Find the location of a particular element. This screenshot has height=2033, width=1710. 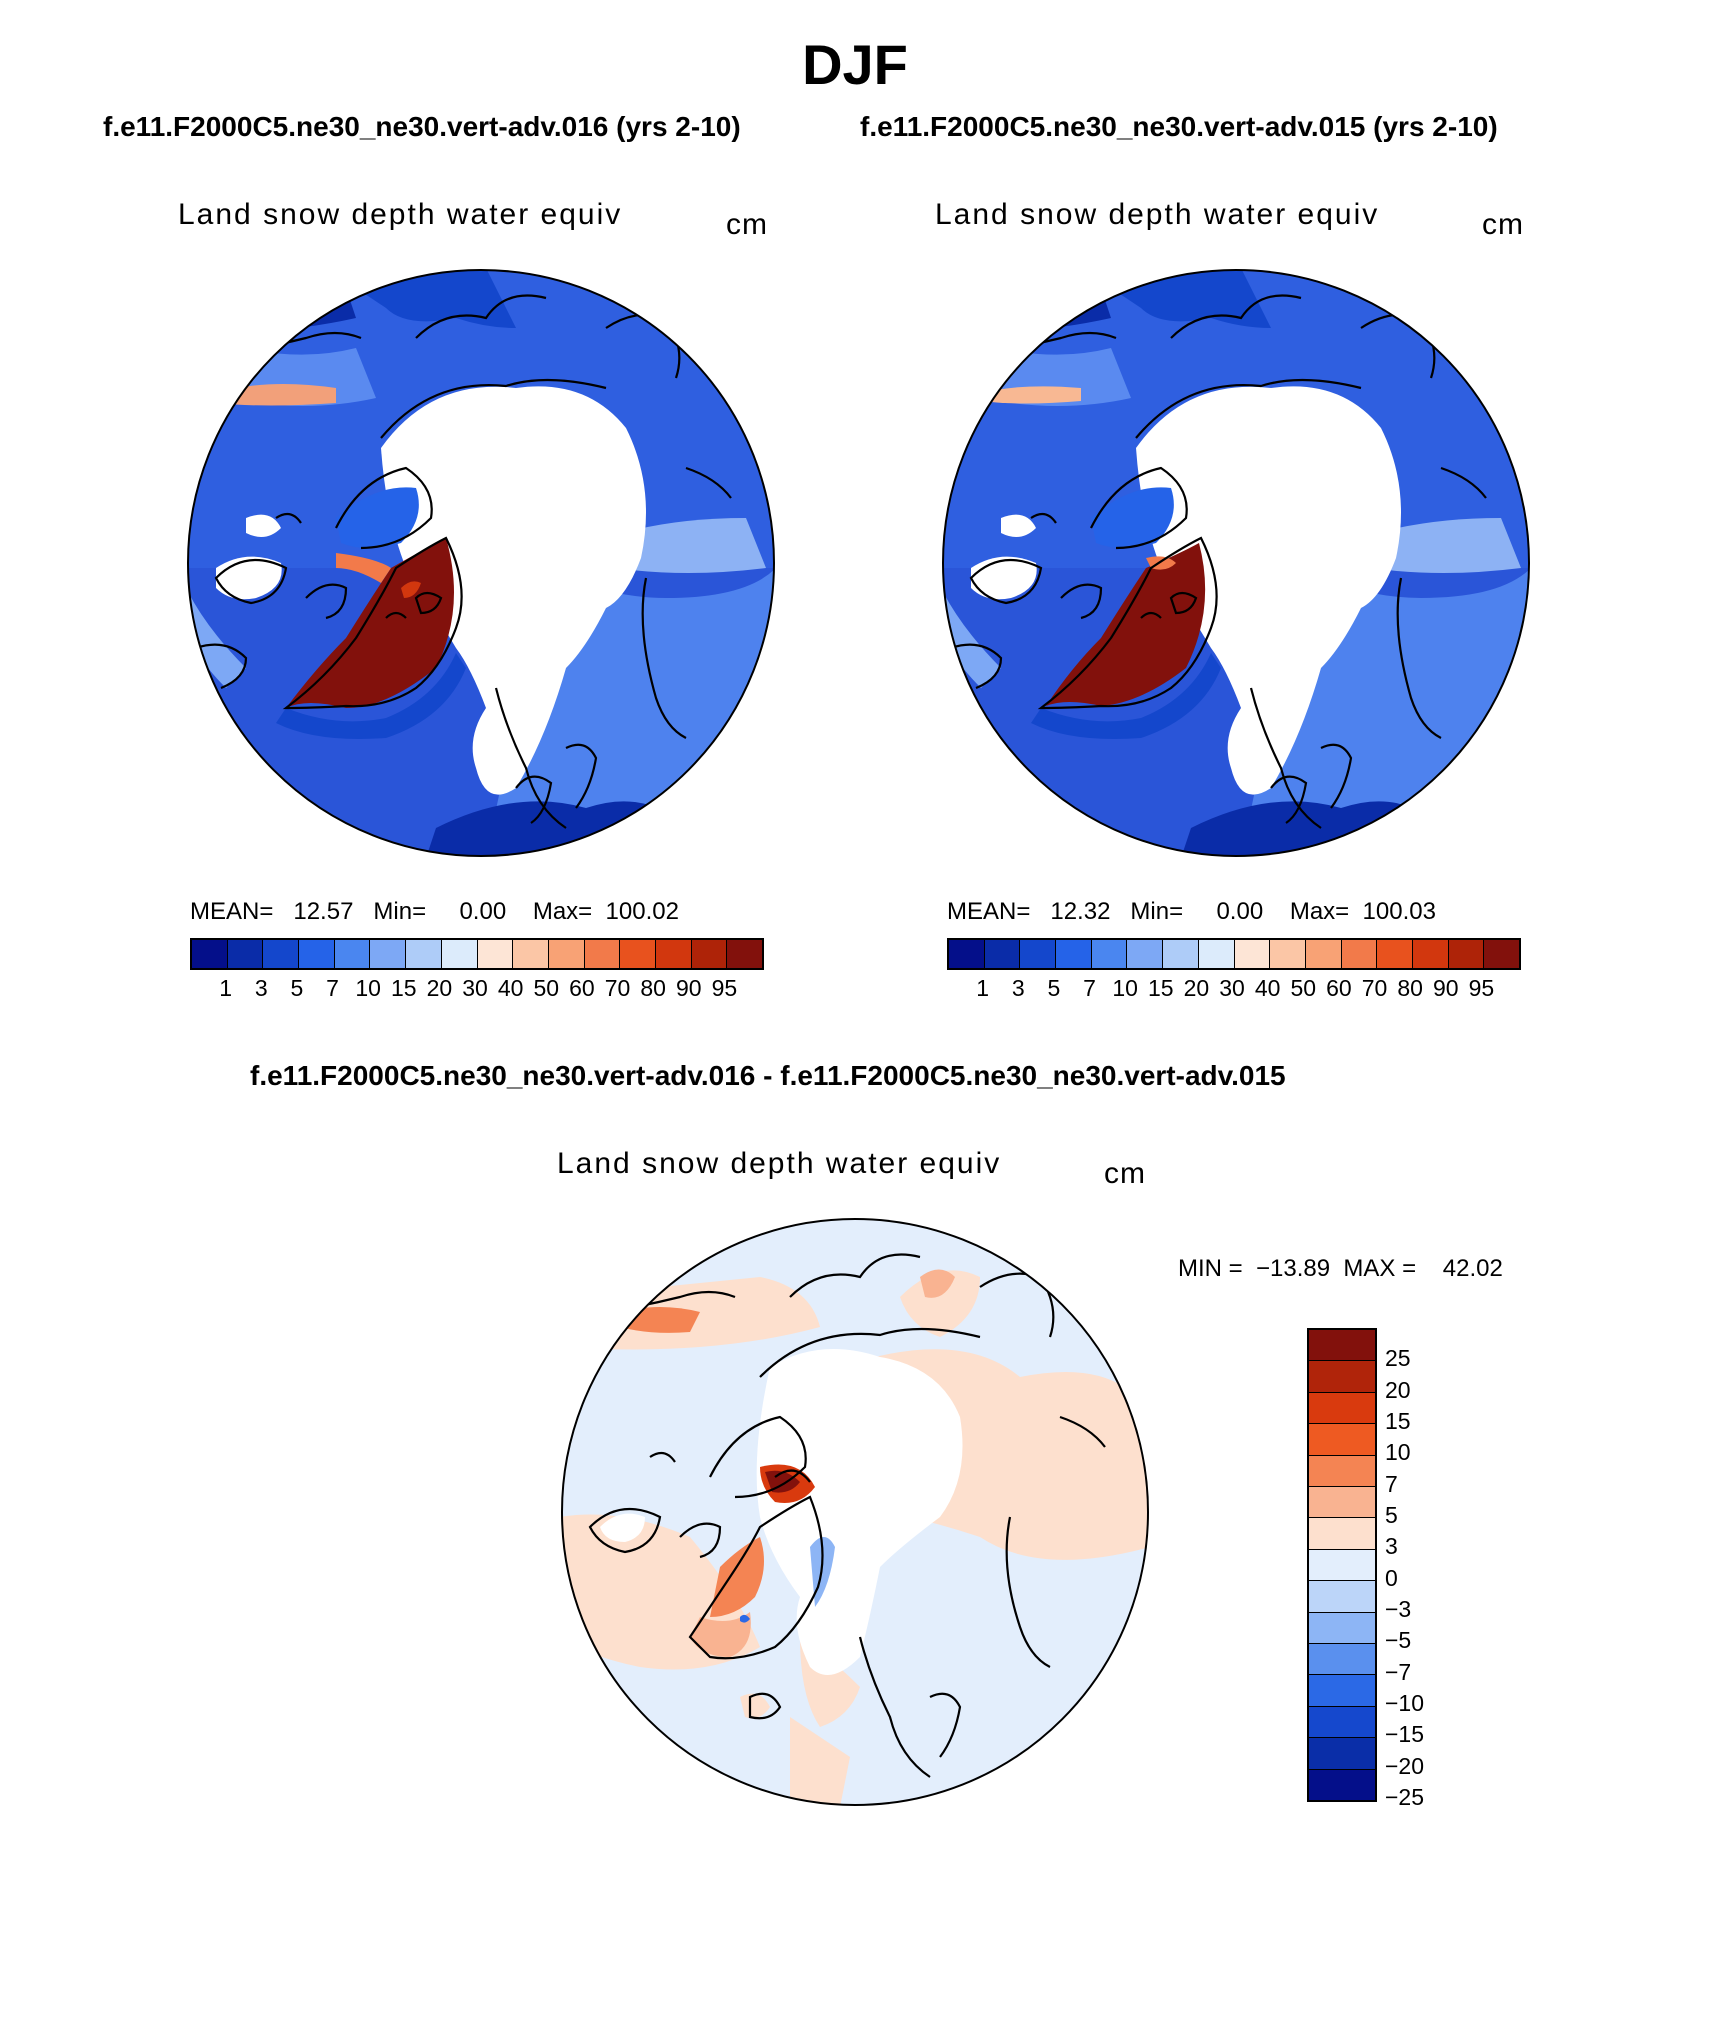

colorbar-tick-label: 25 is located at coordinates (1398, 1358).